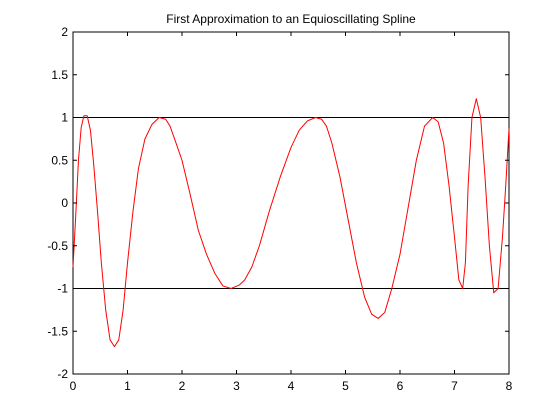 This screenshot has width=560, height=420. What do you see at coordinates (59, 160) in the screenshot?
I see `y-tick-label: 0.5` at bounding box center [59, 160].